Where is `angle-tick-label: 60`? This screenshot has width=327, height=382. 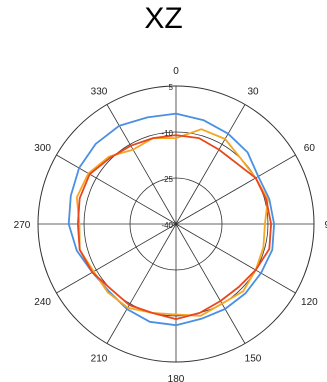 angle-tick-label: 60 is located at coordinates (310, 148).